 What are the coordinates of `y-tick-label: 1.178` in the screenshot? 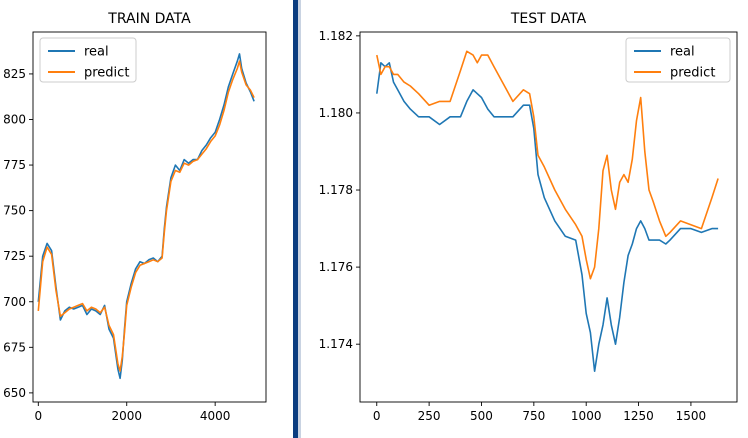 It's located at (336, 190).